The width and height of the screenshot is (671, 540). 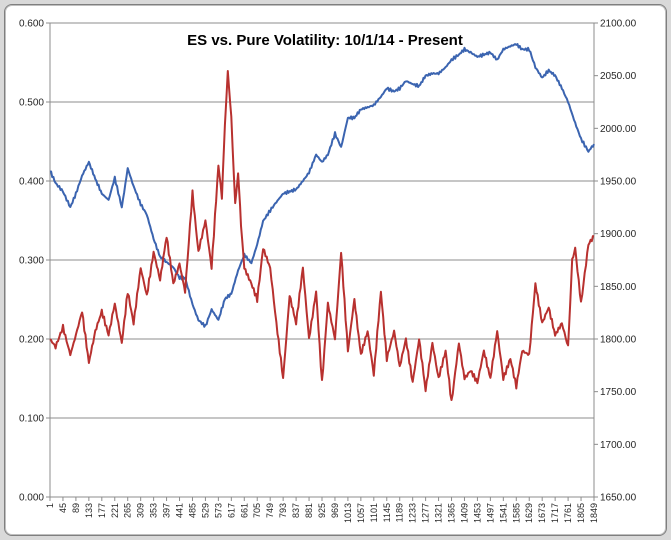 I want to click on x-tick-label-32: 1409, so click(x=464, y=513).